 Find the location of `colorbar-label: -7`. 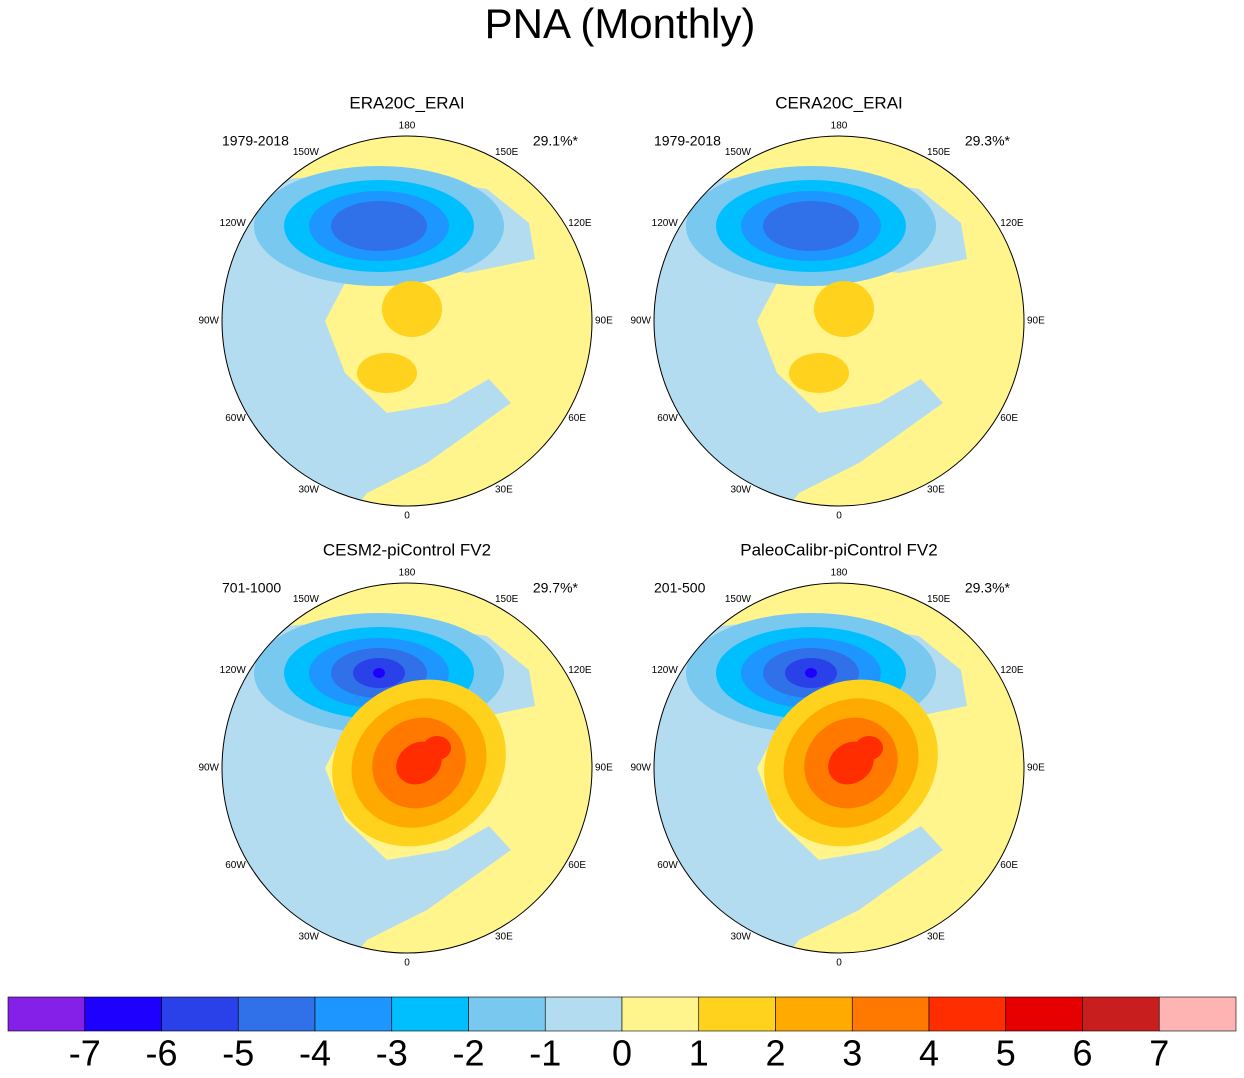

colorbar-label: -7 is located at coordinates (85, 1053).